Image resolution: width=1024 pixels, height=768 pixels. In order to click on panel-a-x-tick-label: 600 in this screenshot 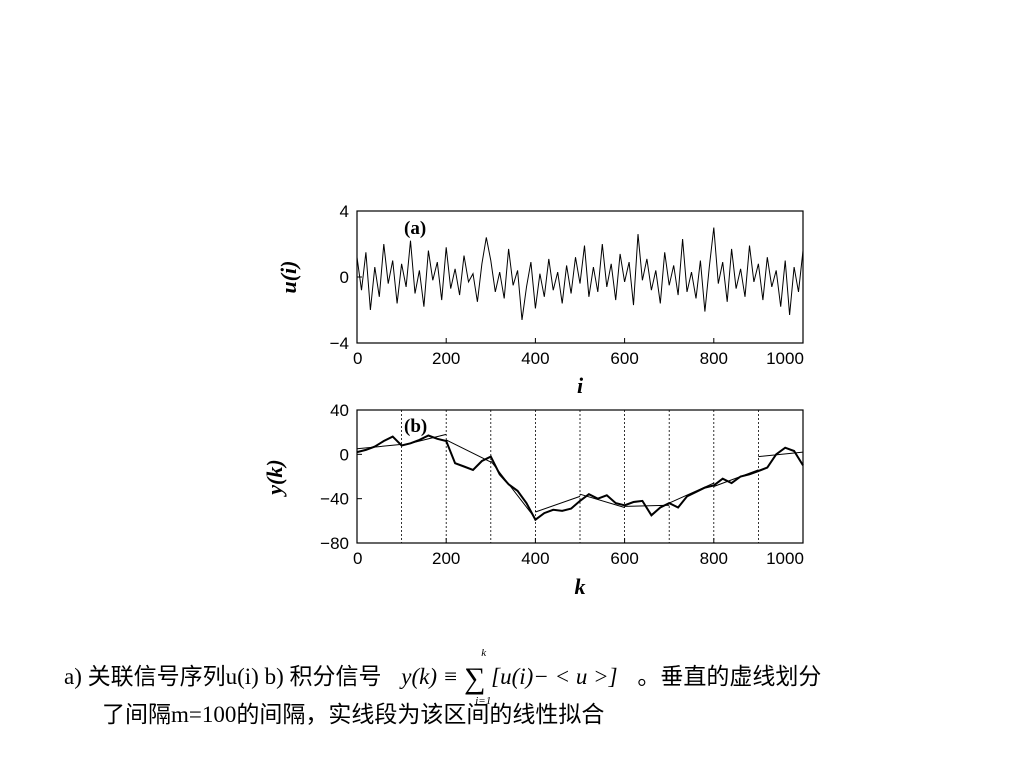, I will do `click(624, 358)`.